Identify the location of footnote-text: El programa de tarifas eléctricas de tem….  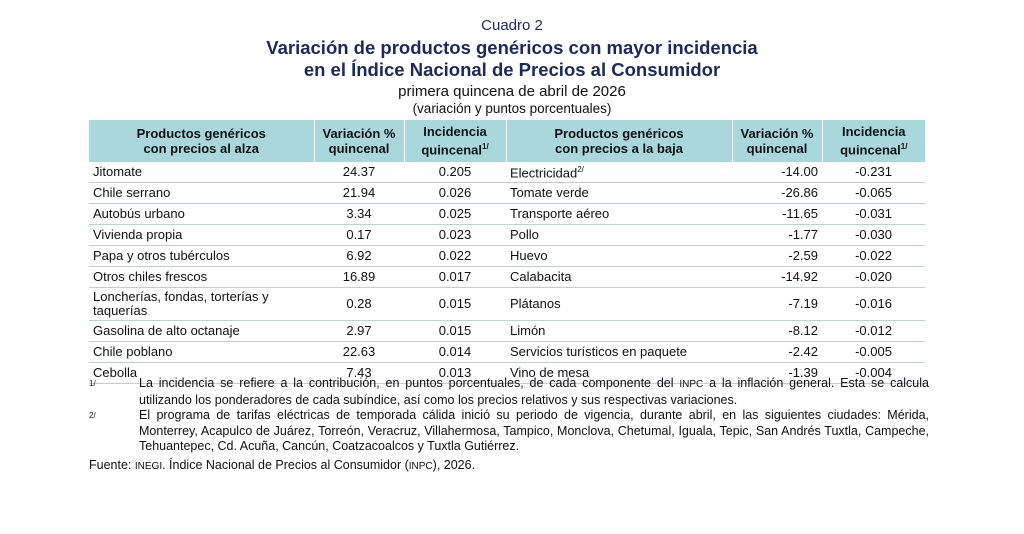
(534, 430).